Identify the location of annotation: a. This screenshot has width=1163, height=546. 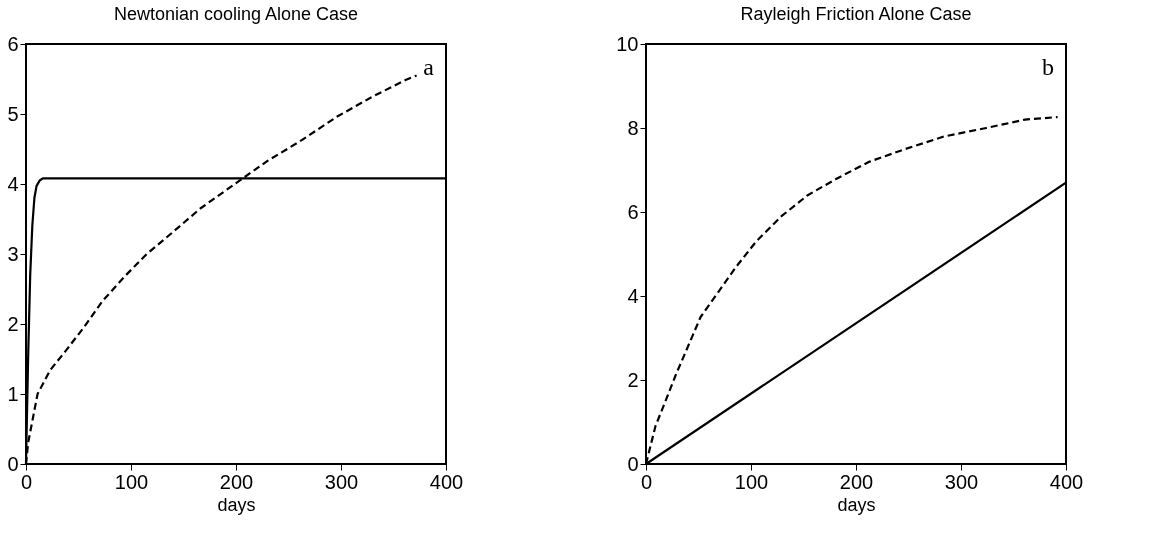
(429, 67).